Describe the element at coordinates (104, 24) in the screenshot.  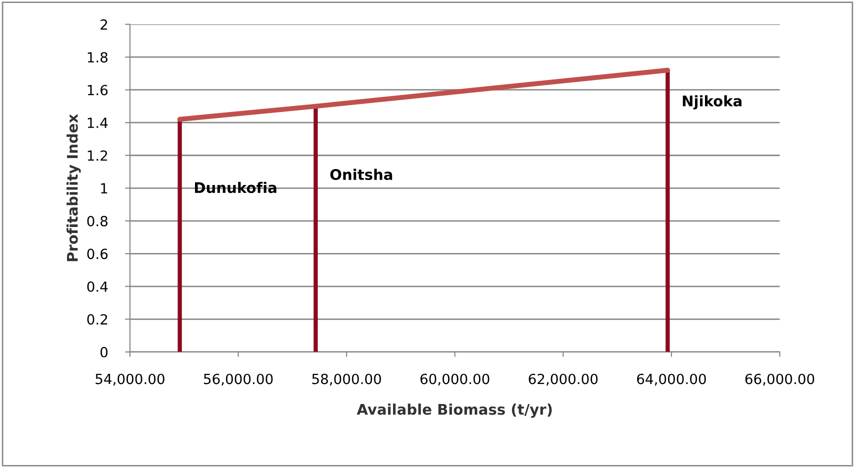
I see `y-tick-label: 2` at that location.